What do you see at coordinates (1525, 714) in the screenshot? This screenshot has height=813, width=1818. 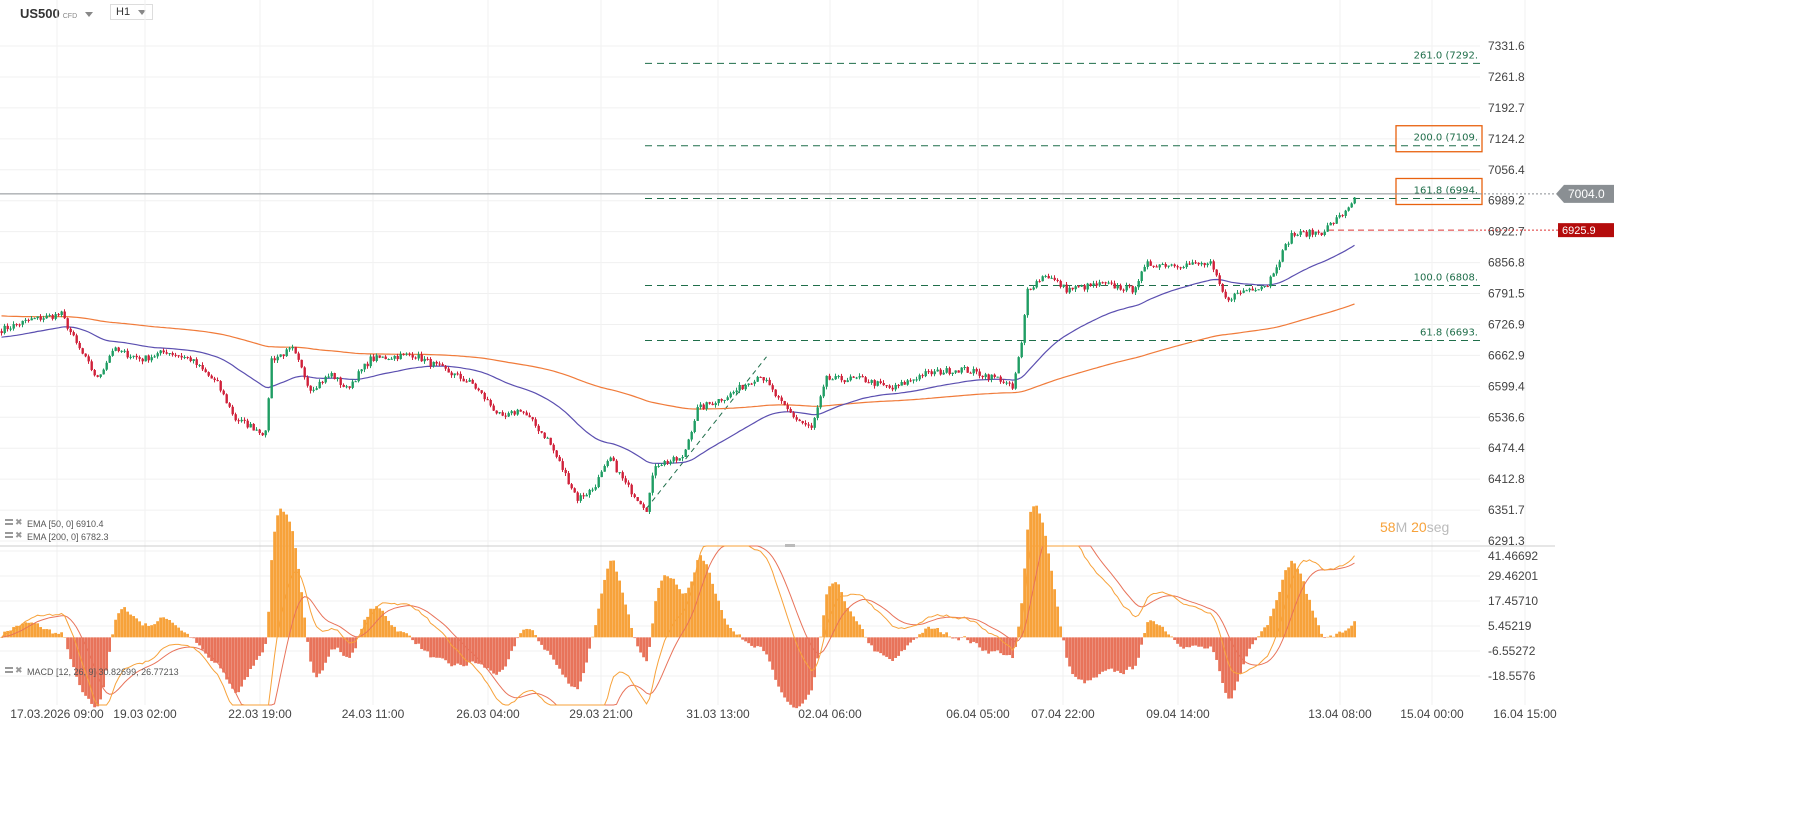 I see `time-tick-label: 16.04 15:00` at bounding box center [1525, 714].